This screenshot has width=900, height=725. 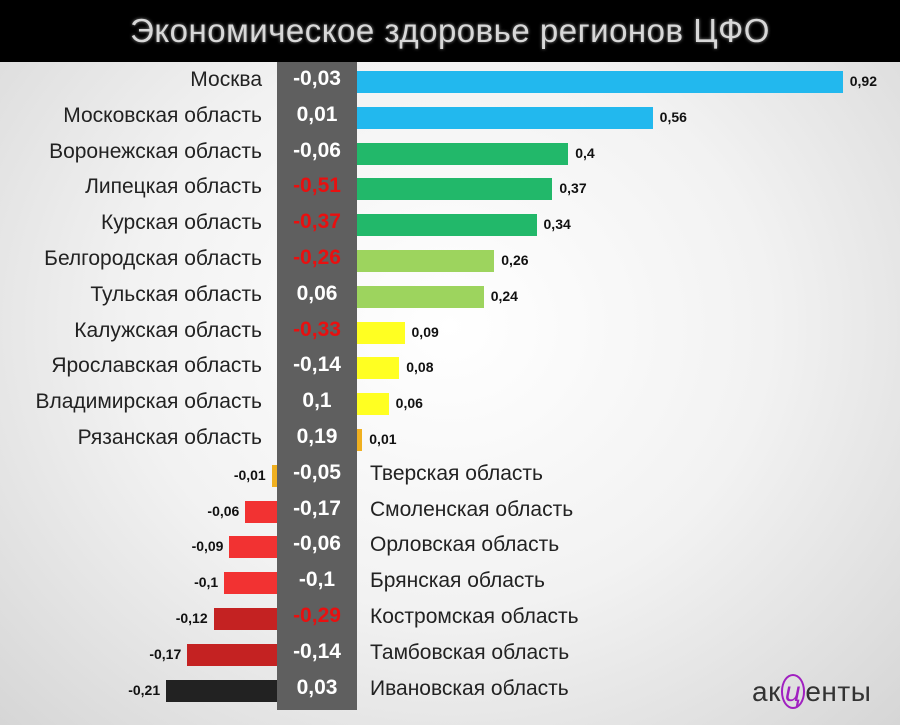 I want to click on category-label: Костромская область, so click(x=474, y=616).